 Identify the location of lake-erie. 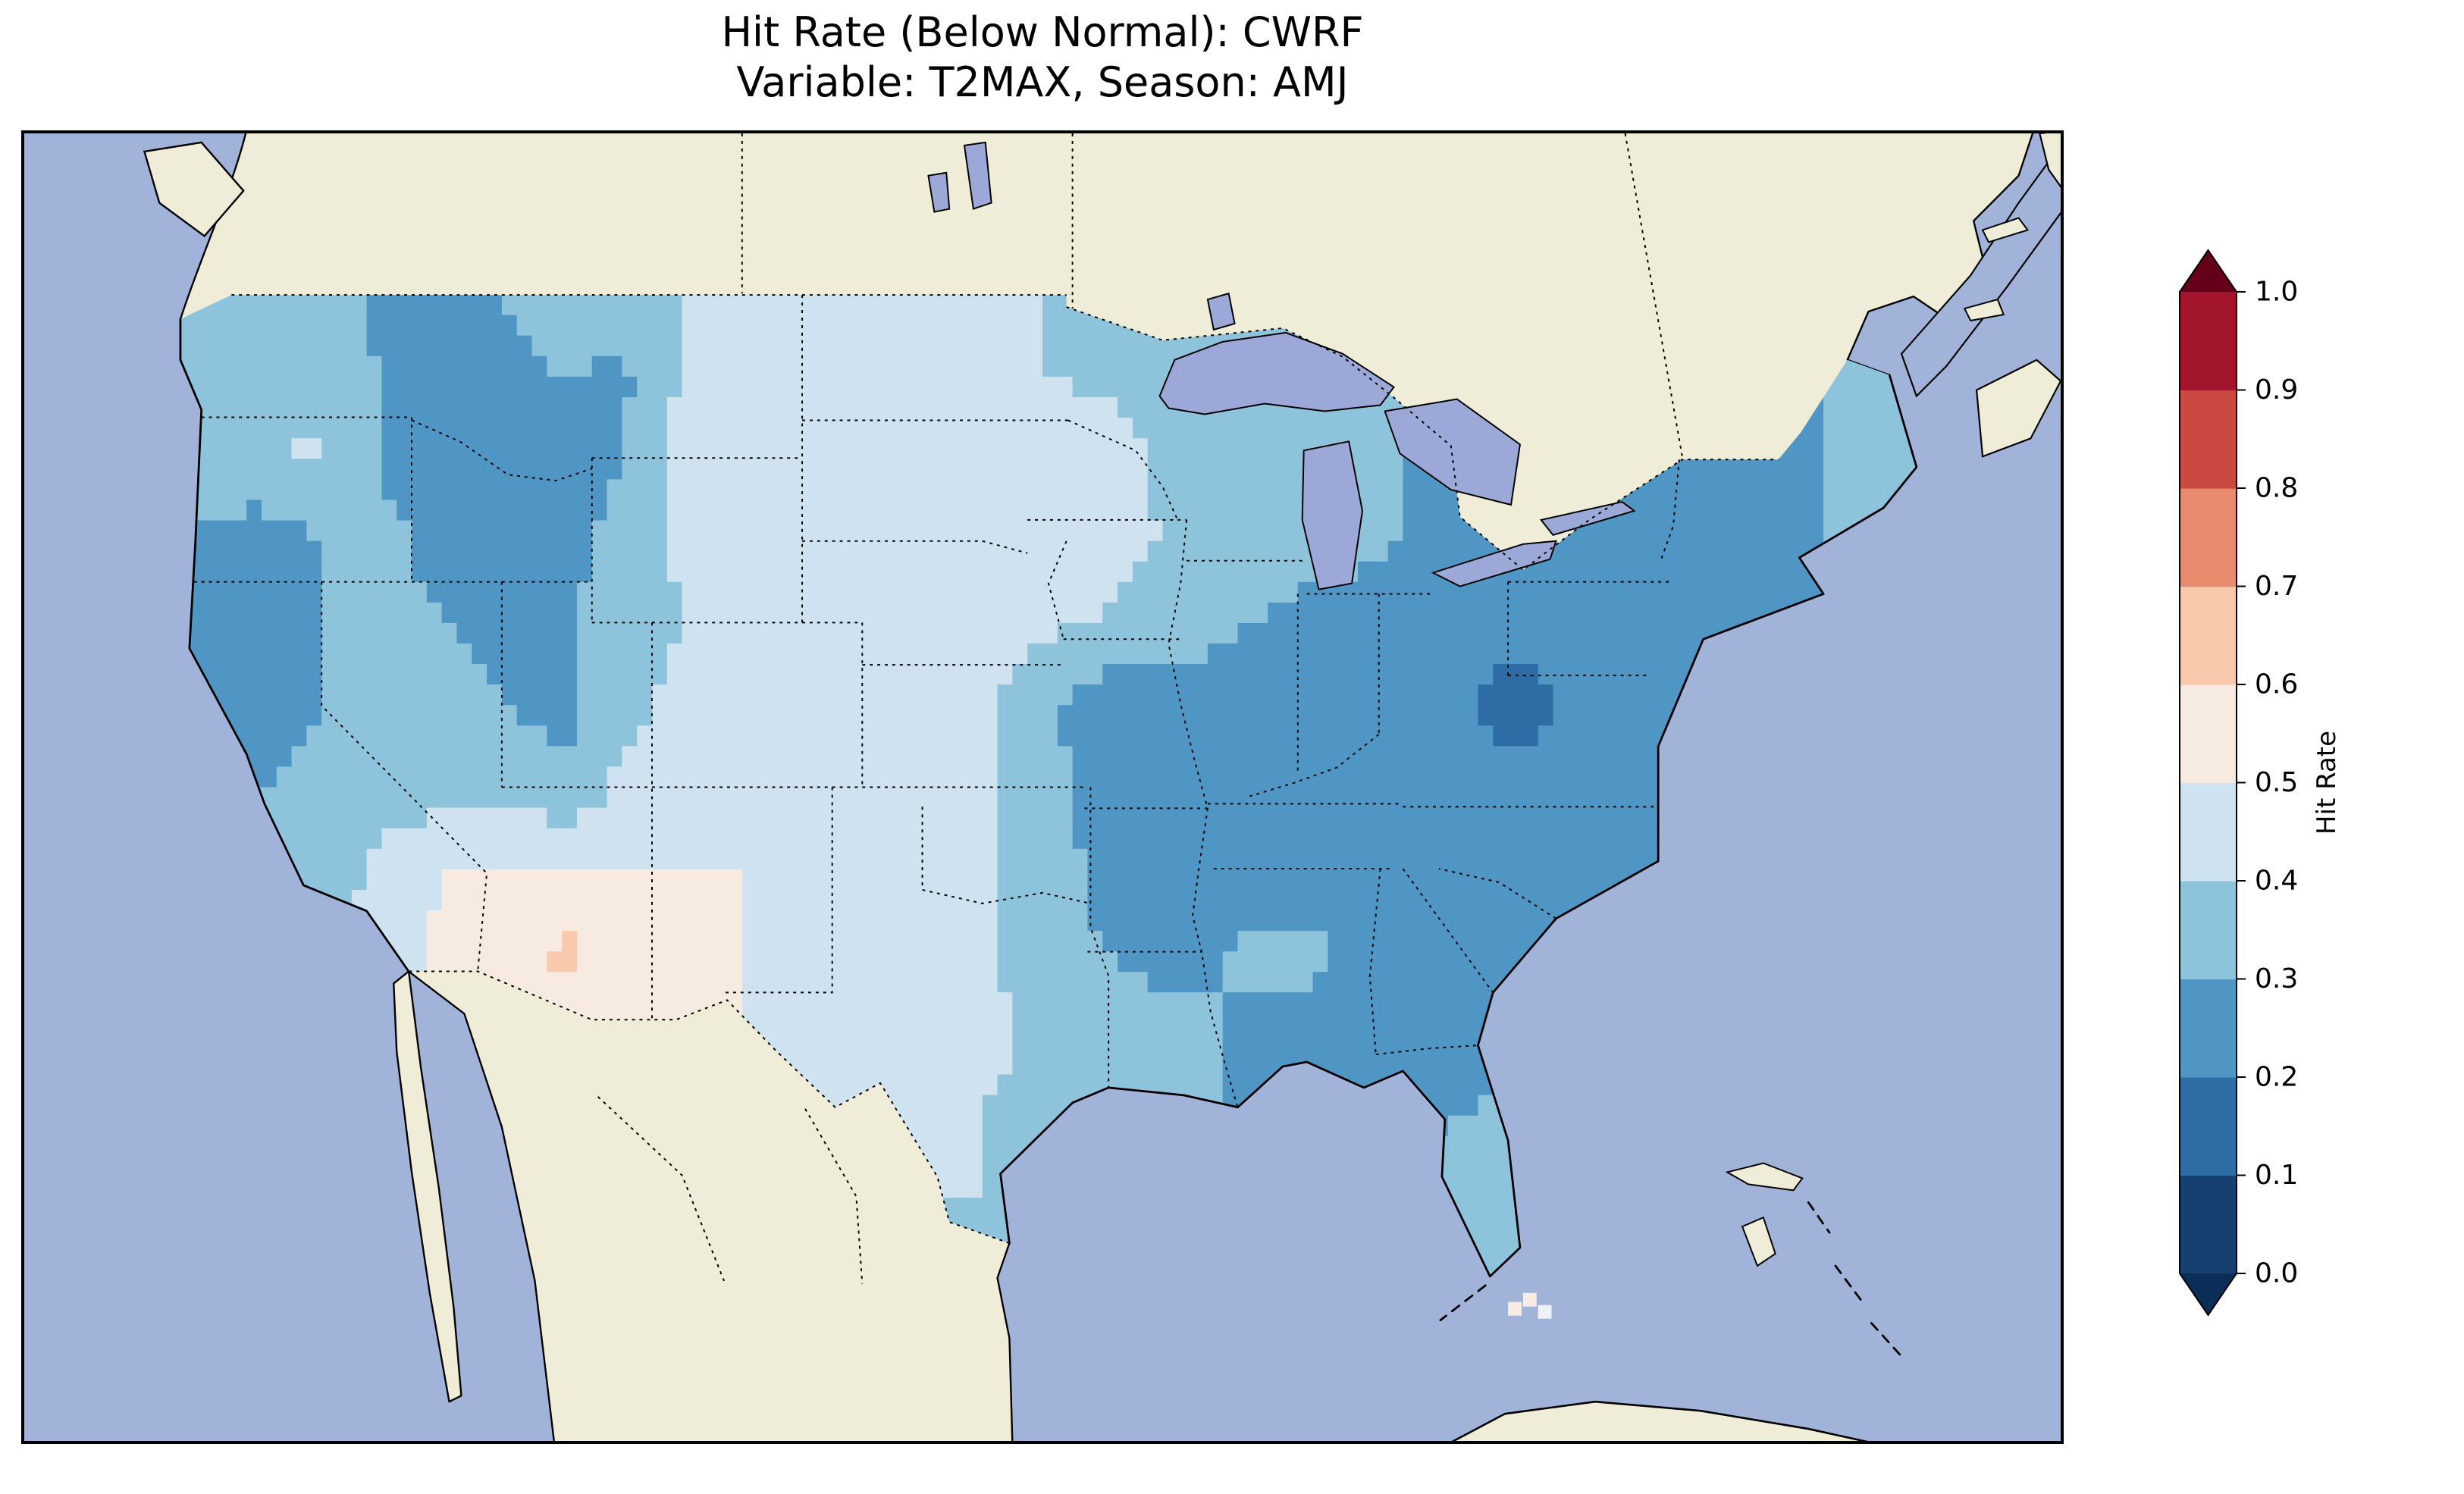
(1494, 563).